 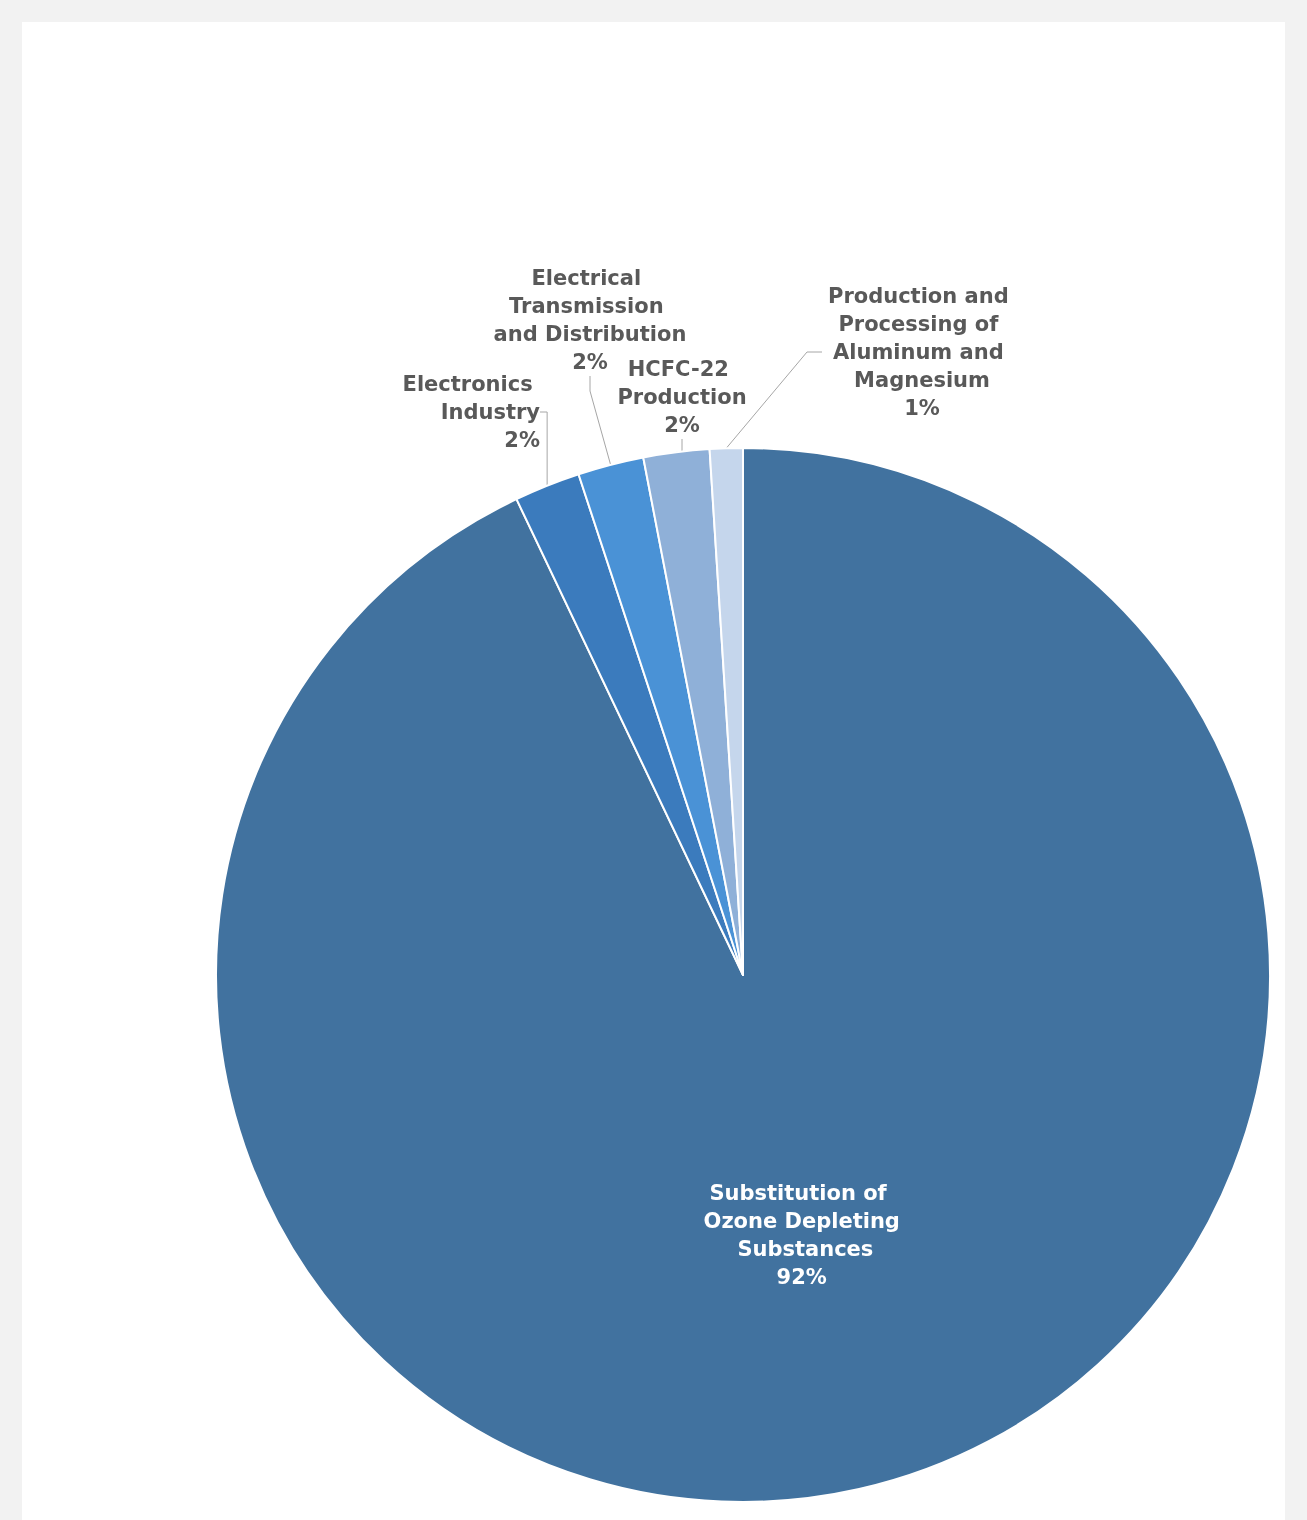 I want to click on data-label: 1%, so click(x=922, y=408).